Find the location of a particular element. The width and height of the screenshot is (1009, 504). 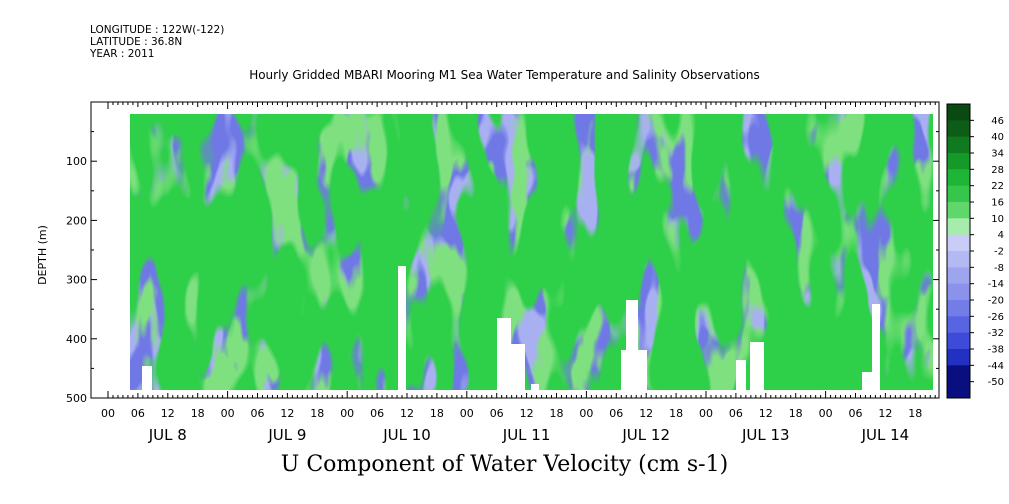

day-label: JUL 13 is located at coordinates (765, 435).